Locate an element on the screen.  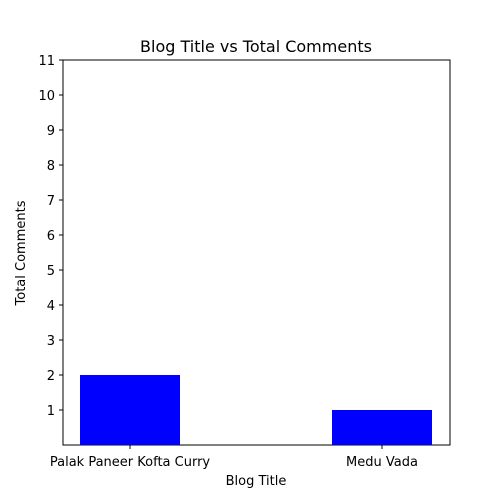
y-tick-label-0: 1 is located at coordinates (51, 411).